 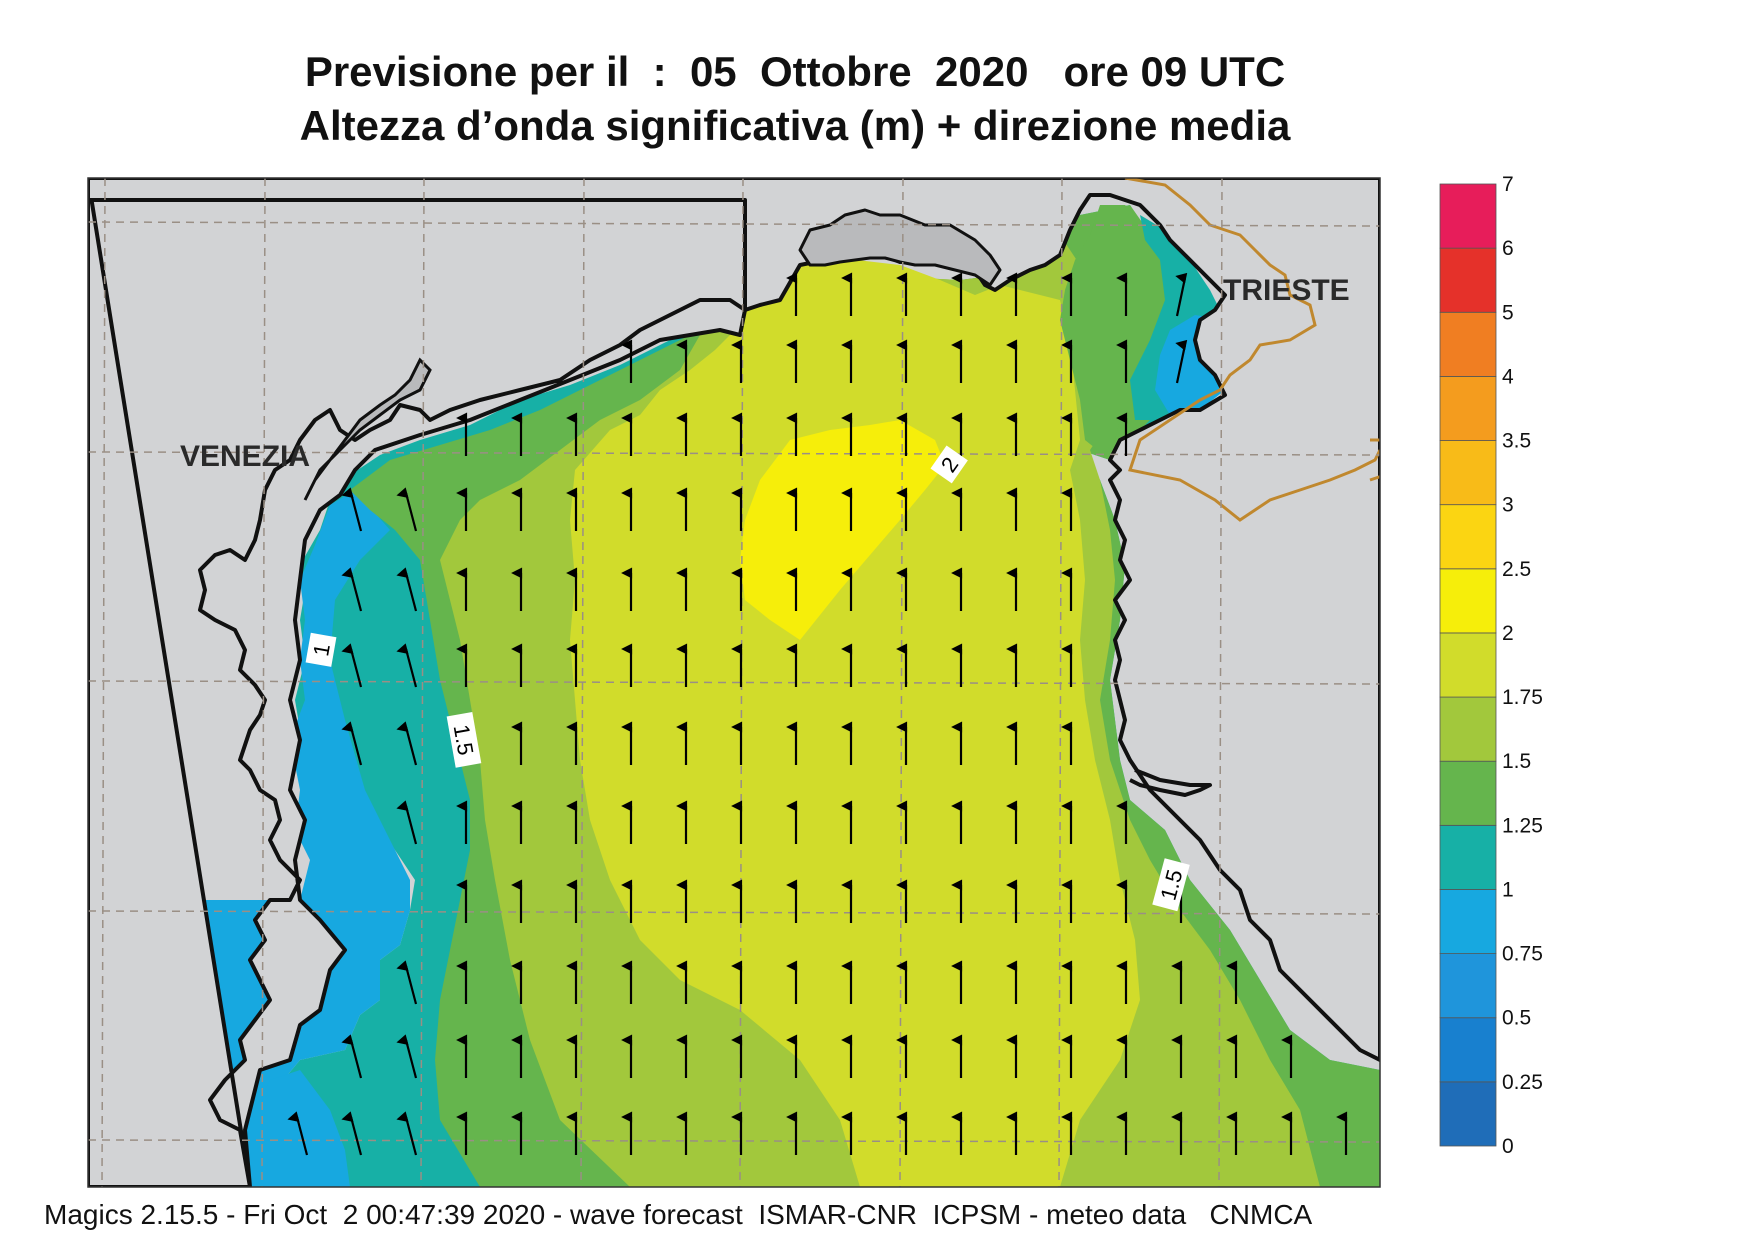 What do you see at coordinates (1516, 441) in the screenshot?
I see `colorbar-label: 3.5` at bounding box center [1516, 441].